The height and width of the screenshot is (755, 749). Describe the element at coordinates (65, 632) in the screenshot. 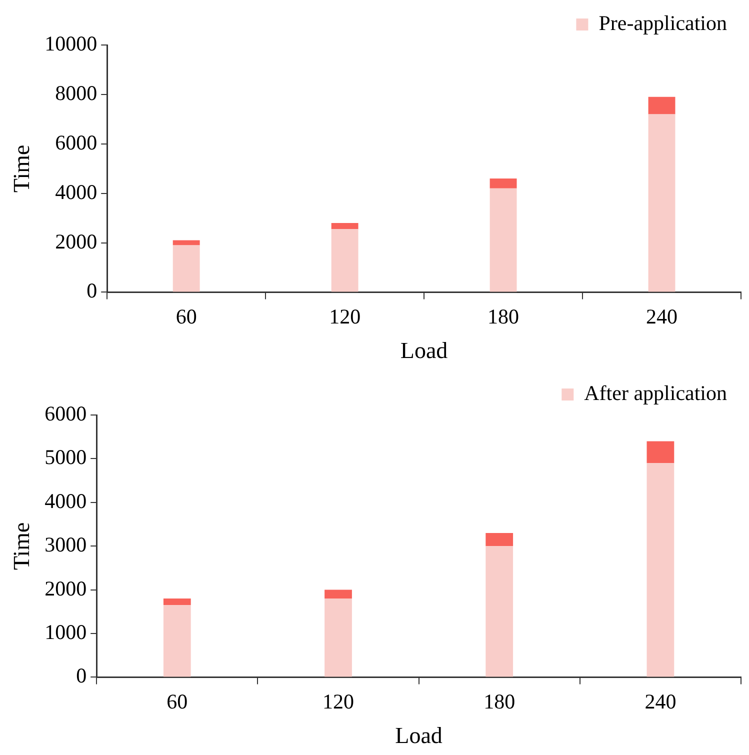

I see `y-tick-label: 1000` at that location.